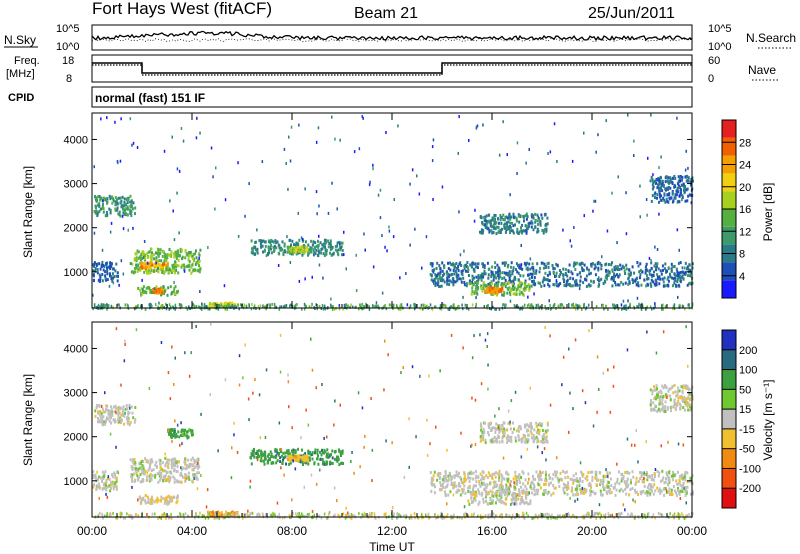 This screenshot has height=554, width=800. Describe the element at coordinates (711, 79) in the screenshot. I see `nave-tick-bottom: 0` at that location.